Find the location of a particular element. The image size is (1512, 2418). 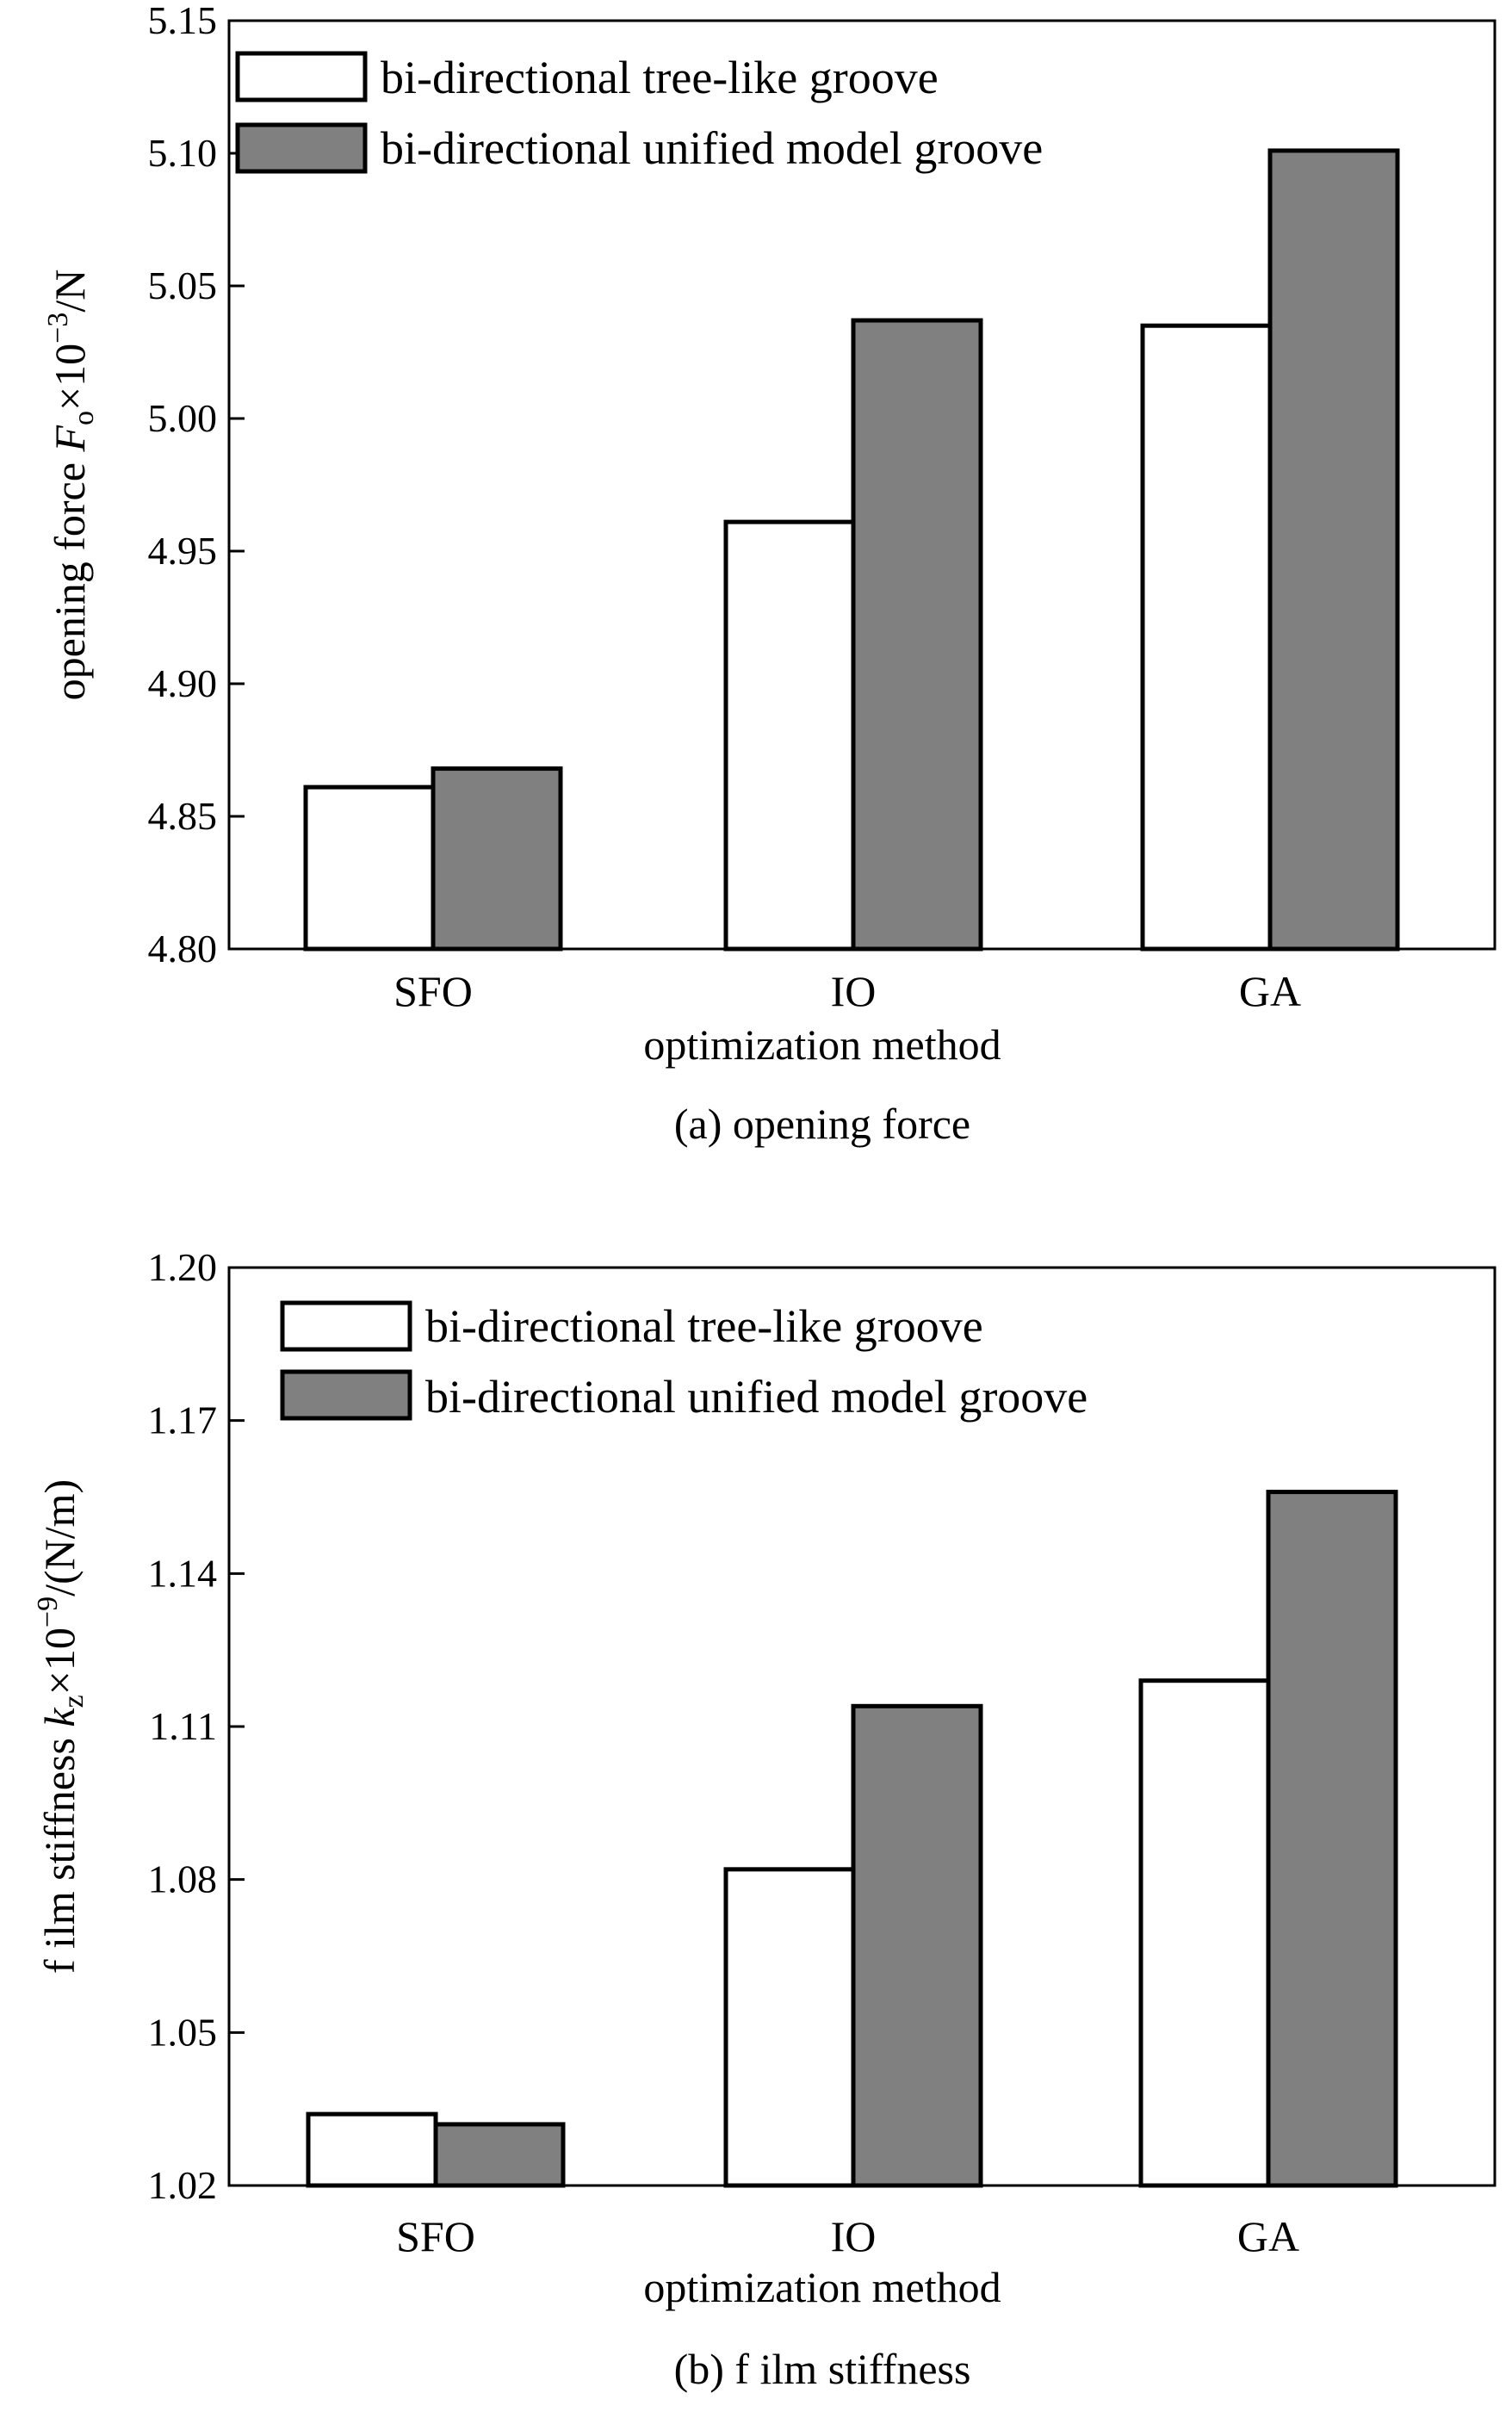

y-tick-label: 1.11 is located at coordinates (183, 1726).